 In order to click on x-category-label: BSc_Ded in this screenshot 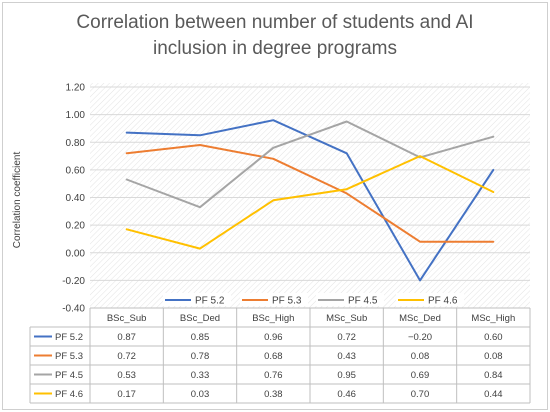, I will do `click(200, 318)`.